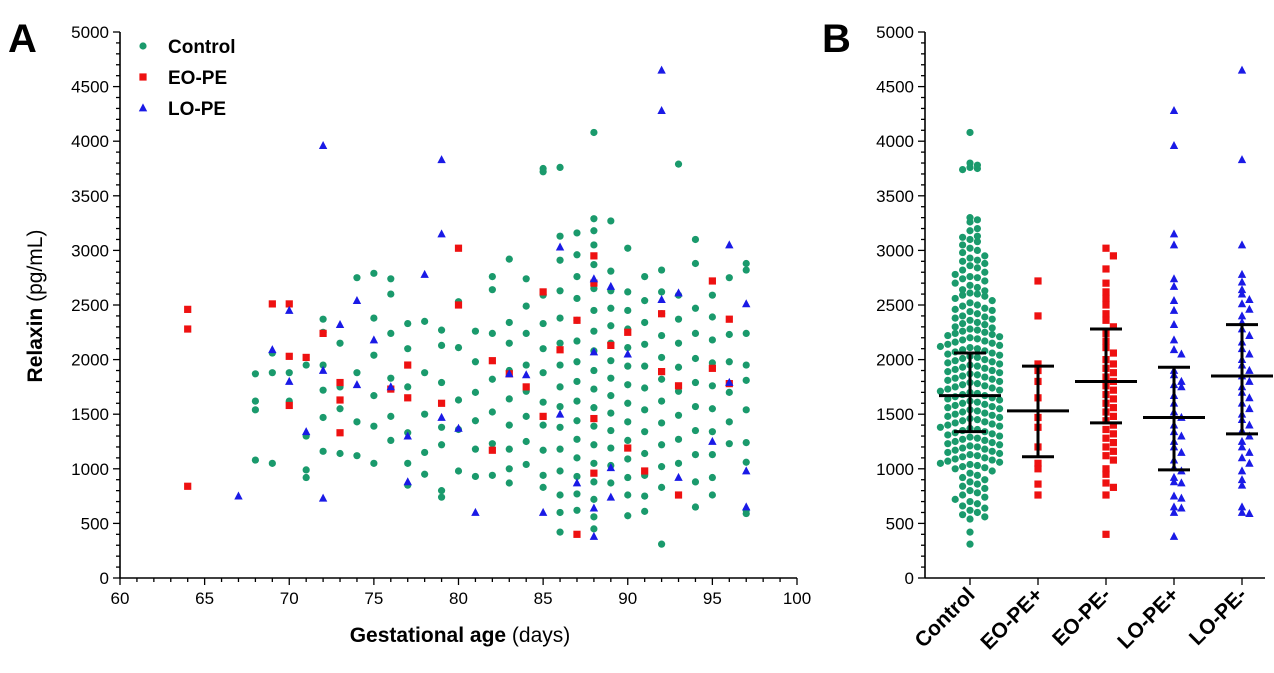  Describe the element at coordinates (90, 87) in the screenshot. I see `panel-a-y-tick-label: 4500` at that location.